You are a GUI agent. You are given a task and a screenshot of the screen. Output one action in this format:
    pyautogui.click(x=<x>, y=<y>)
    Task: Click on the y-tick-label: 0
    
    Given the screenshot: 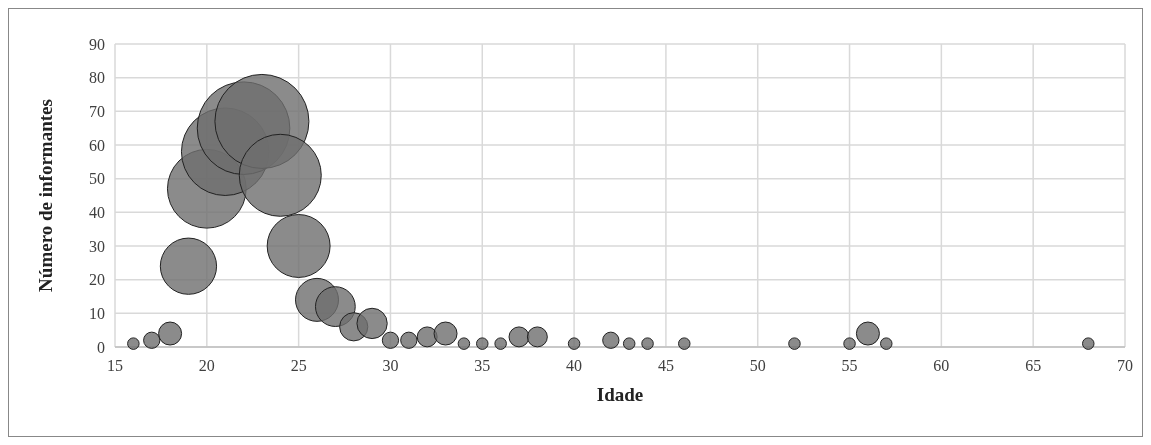 What is the action you would take?
    pyautogui.click(x=101, y=347)
    